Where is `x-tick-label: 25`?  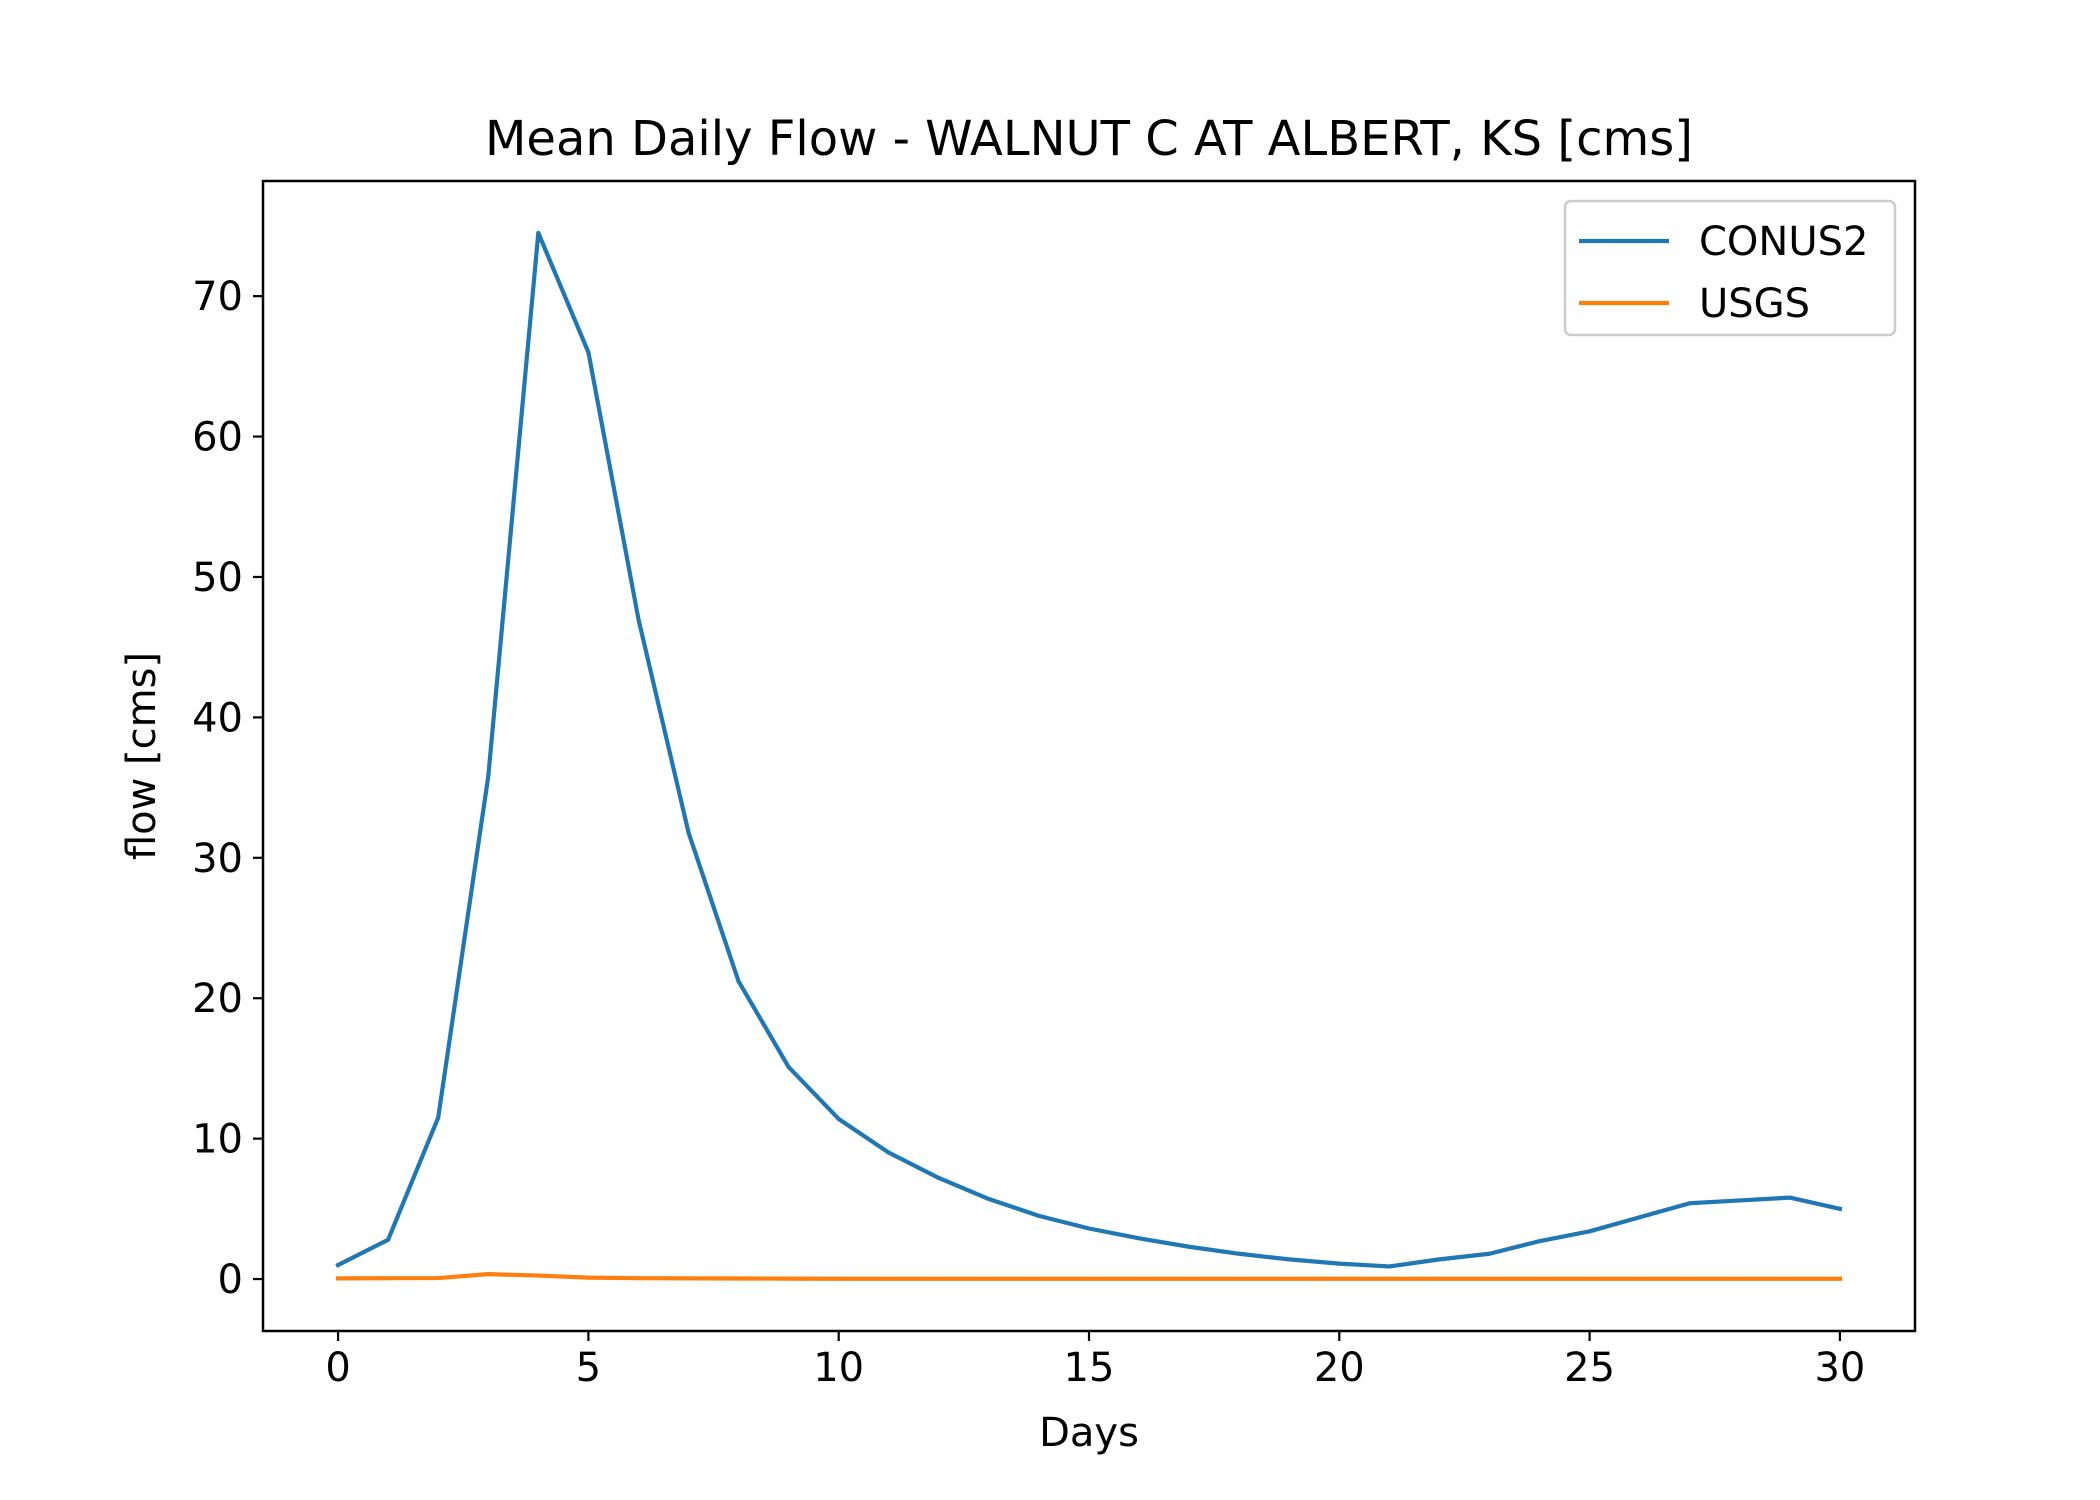
x-tick-label: 25 is located at coordinates (1589, 1368).